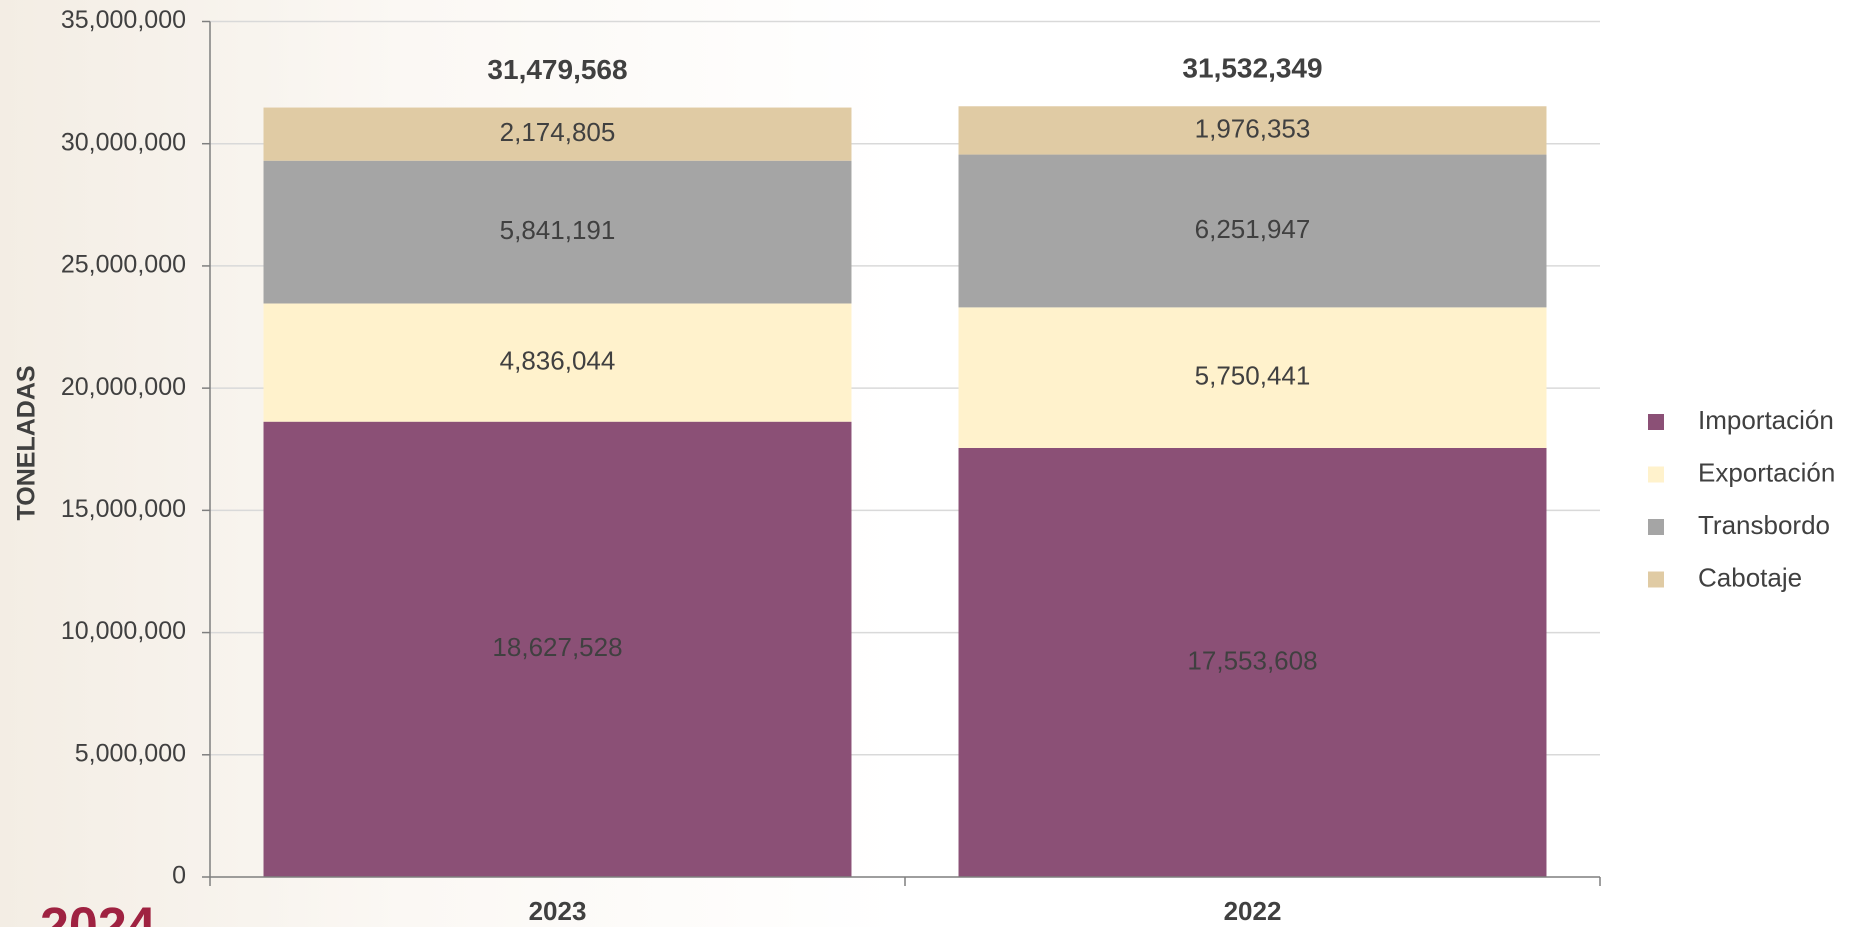 This screenshot has height=927, width=1870. Describe the element at coordinates (123, 631) in the screenshot. I see `y-tick-label: 10,000,000` at that location.